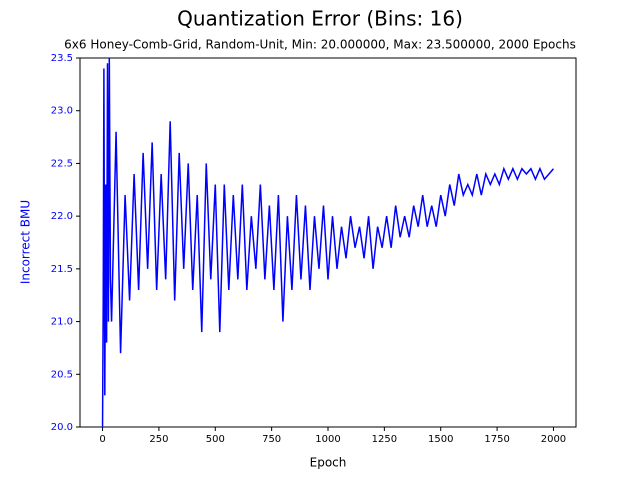 Image resolution: width=640 pixels, height=480 pixels. Describe the element at coordinates (62, 374) in the screenshot. I see `y-tick-label: 20.5` at that location.